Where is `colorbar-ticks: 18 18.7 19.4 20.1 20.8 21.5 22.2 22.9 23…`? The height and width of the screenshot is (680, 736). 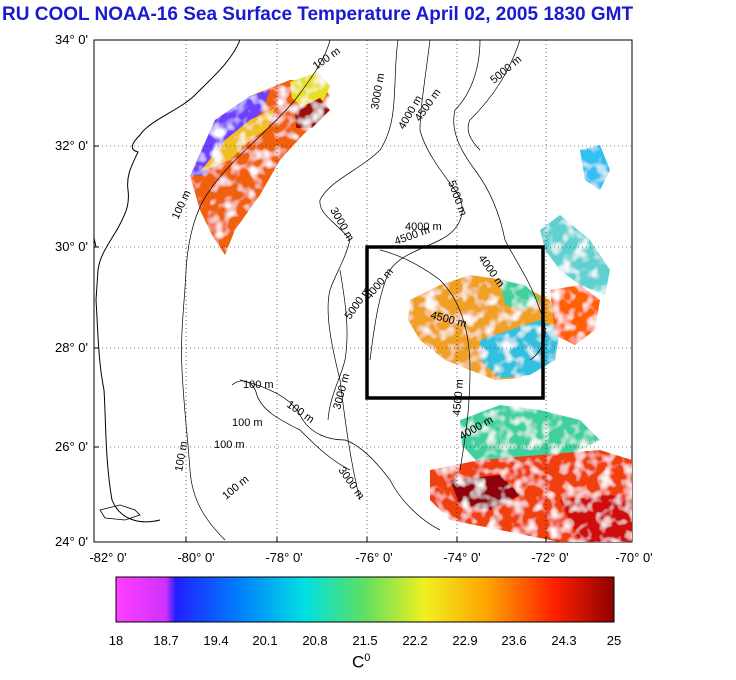
colorbar-ticks: 18 18.7 19.4 20.1 20.8 21.5 22.2 22.9 23… is located at coordinates (365, 640).